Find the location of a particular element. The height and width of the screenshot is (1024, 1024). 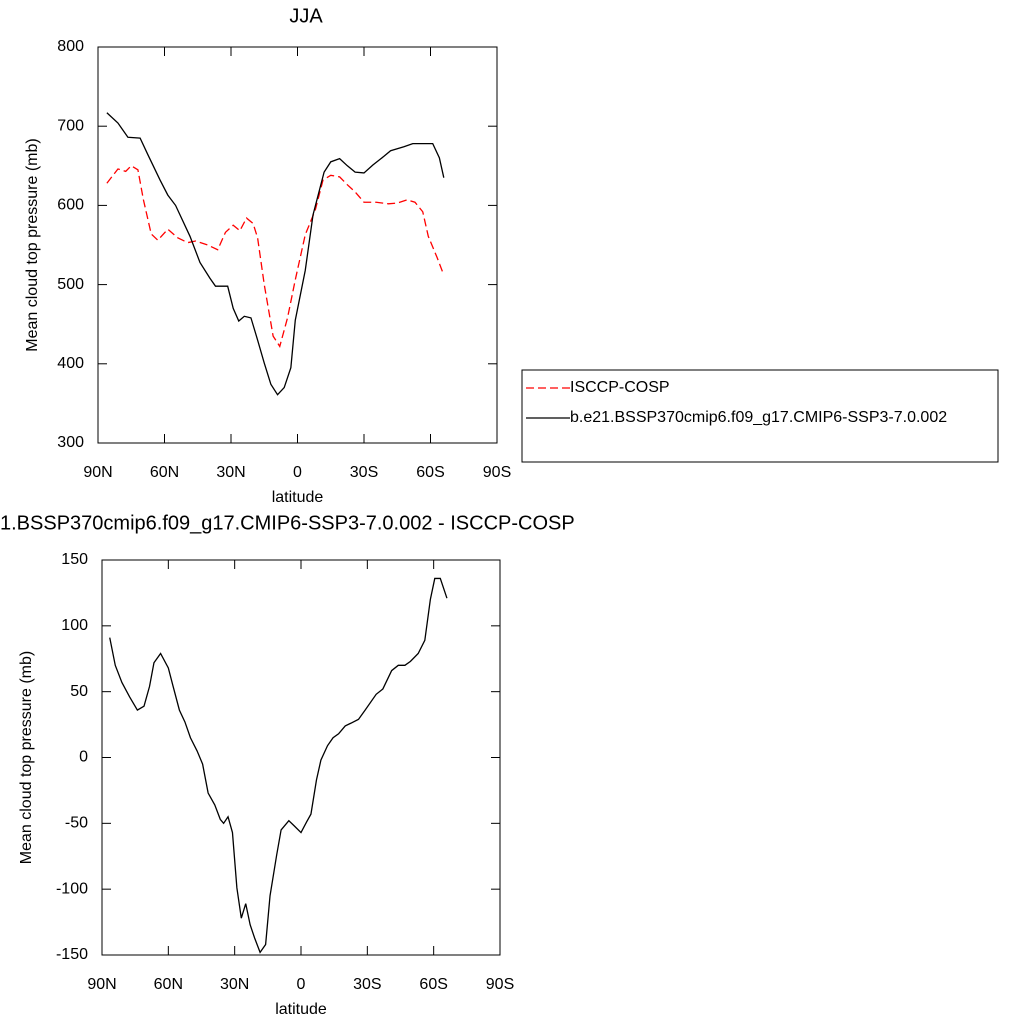

legend-box is located at coordinates (760, 416).